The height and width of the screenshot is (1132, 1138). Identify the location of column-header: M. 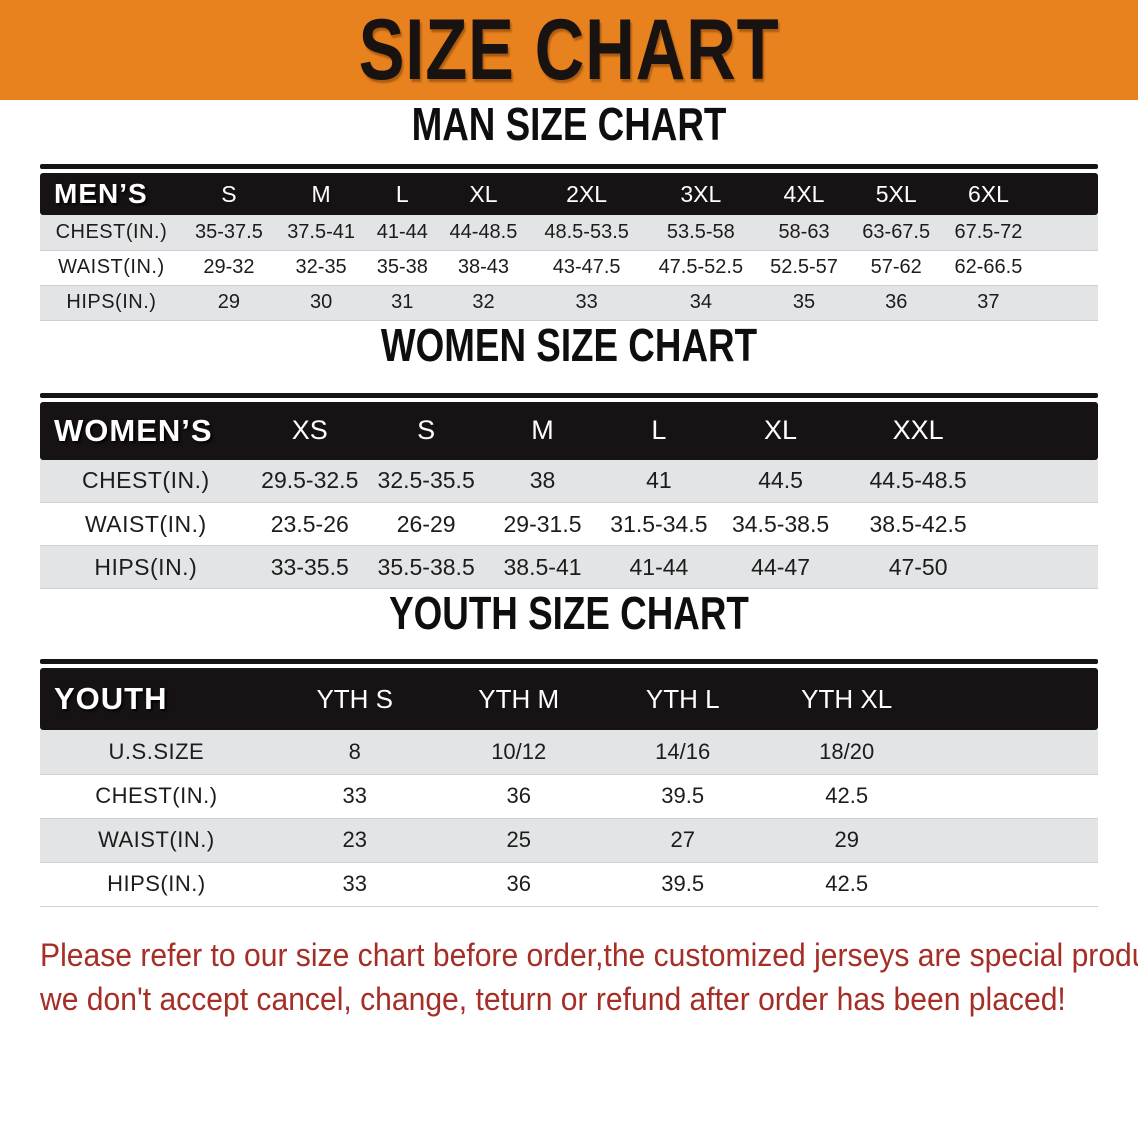
(321, 193).